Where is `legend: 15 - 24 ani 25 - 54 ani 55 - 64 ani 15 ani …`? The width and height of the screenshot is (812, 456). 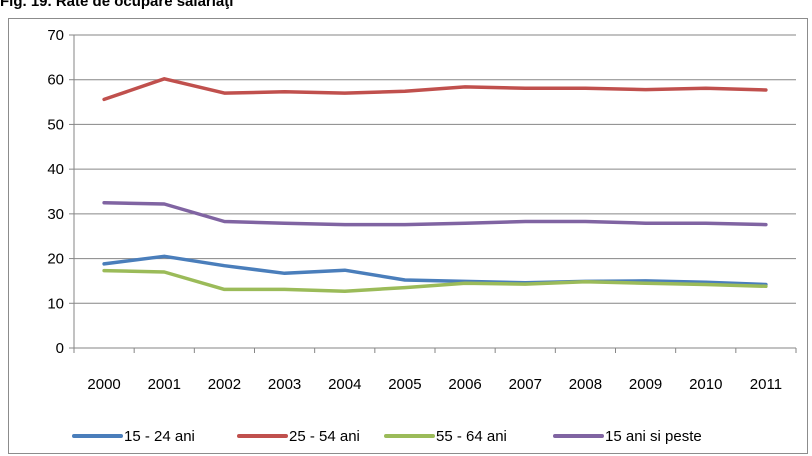 legend: 15 - 24 ani 25 - 54 ani 55 - 64 ani 15 ani … is located at coordinates (387, 436).